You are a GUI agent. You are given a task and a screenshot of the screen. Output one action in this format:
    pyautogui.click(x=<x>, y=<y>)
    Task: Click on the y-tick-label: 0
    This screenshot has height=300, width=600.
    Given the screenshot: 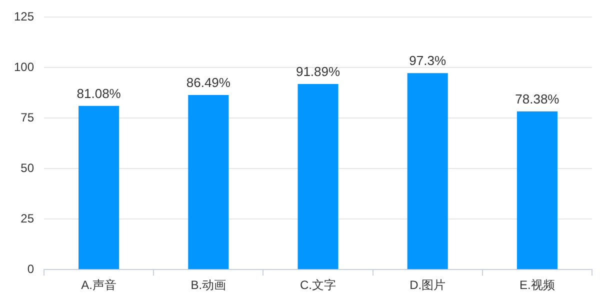 What is the action you would take?
    pyautogui.click(x=30, y=269)
    